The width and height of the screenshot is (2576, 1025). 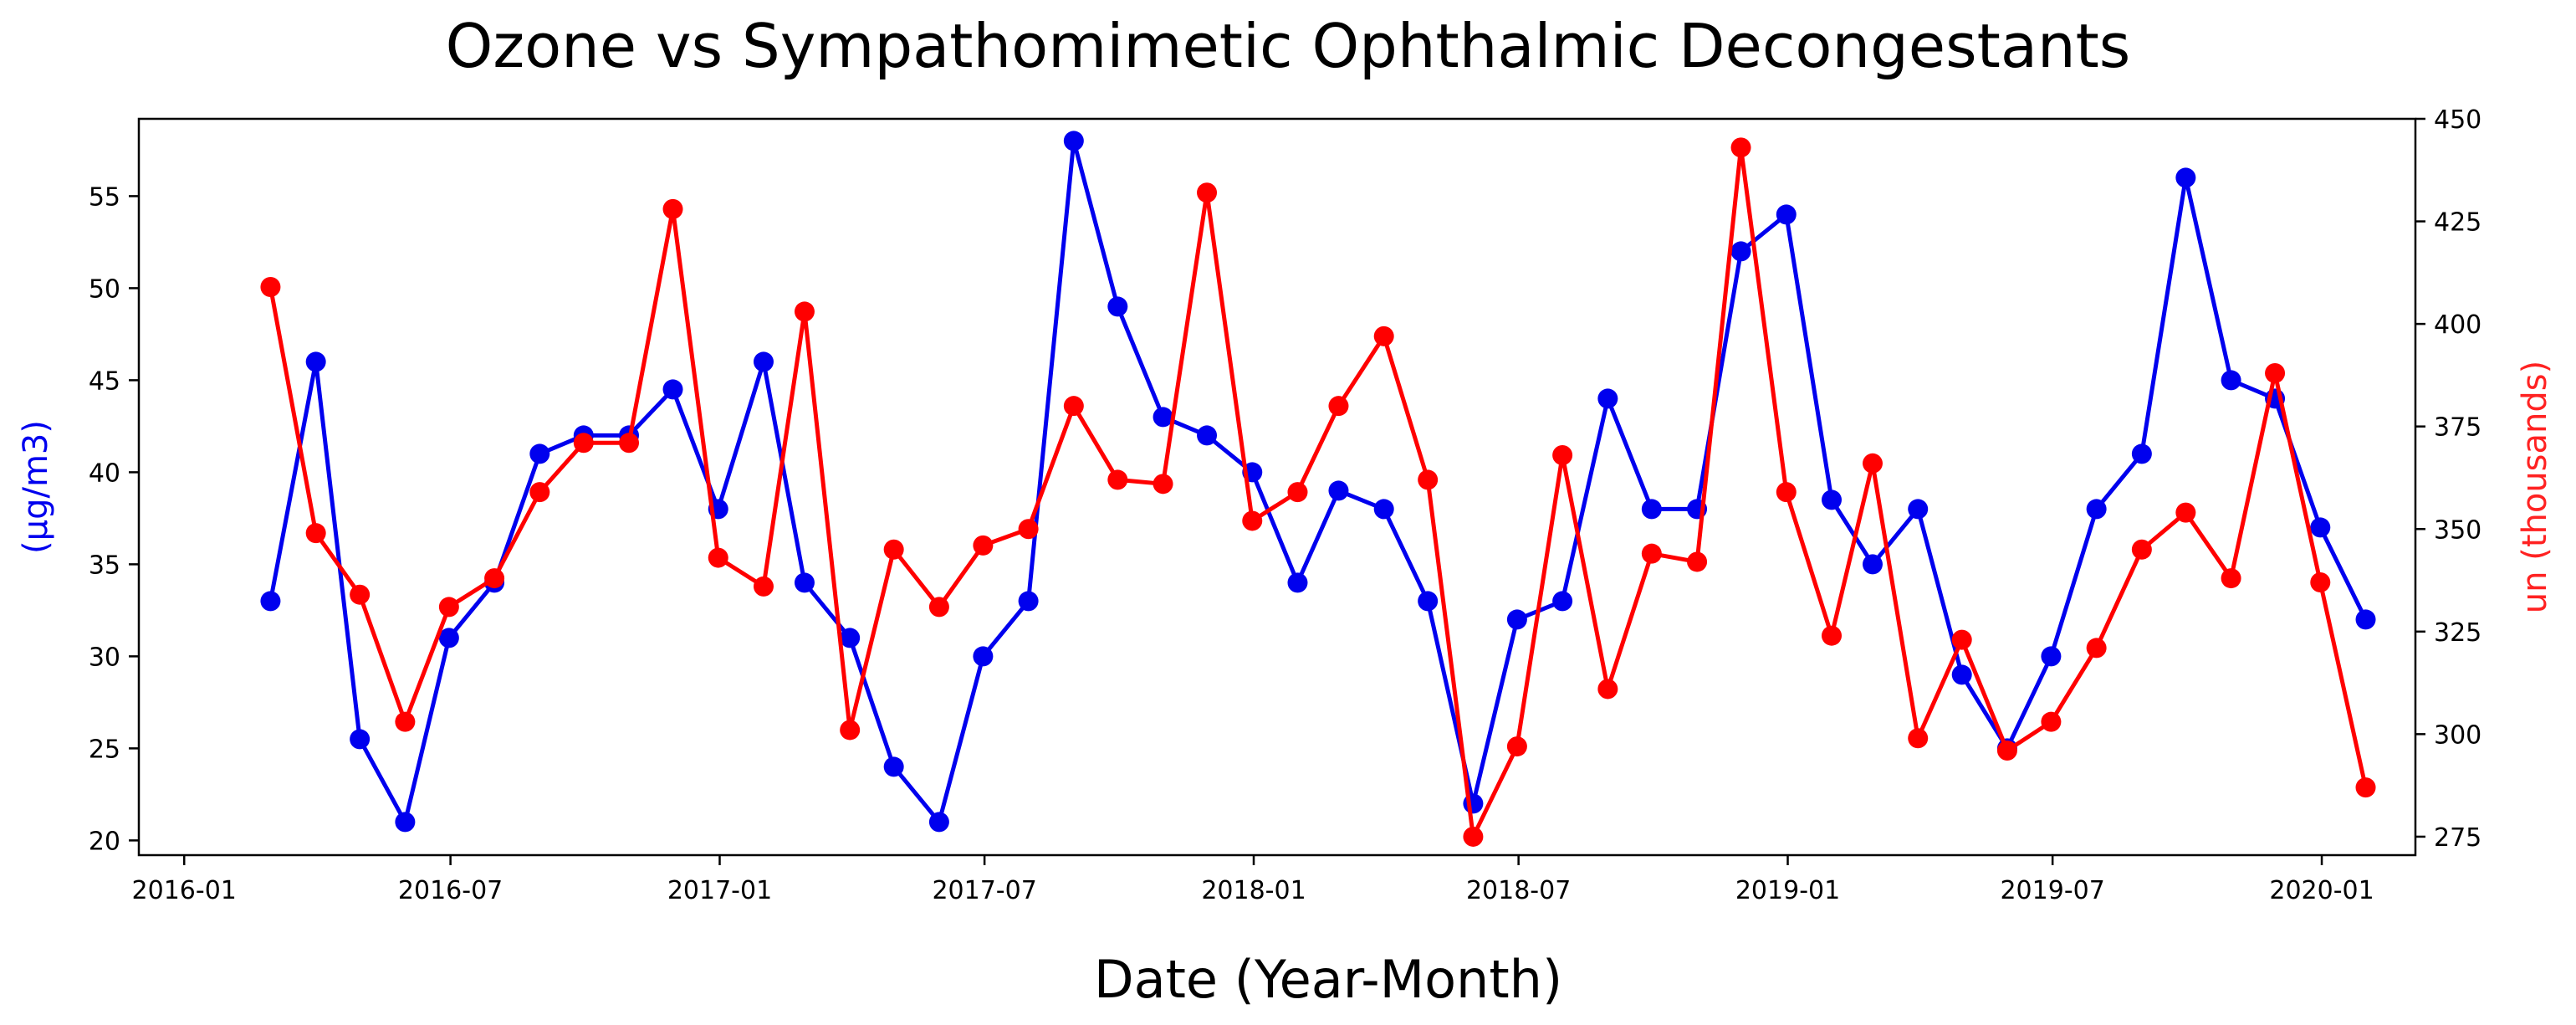 I want to click on y-axis-left: 20 25 30 35 40 45 50 55, so click(x=114, y=519).